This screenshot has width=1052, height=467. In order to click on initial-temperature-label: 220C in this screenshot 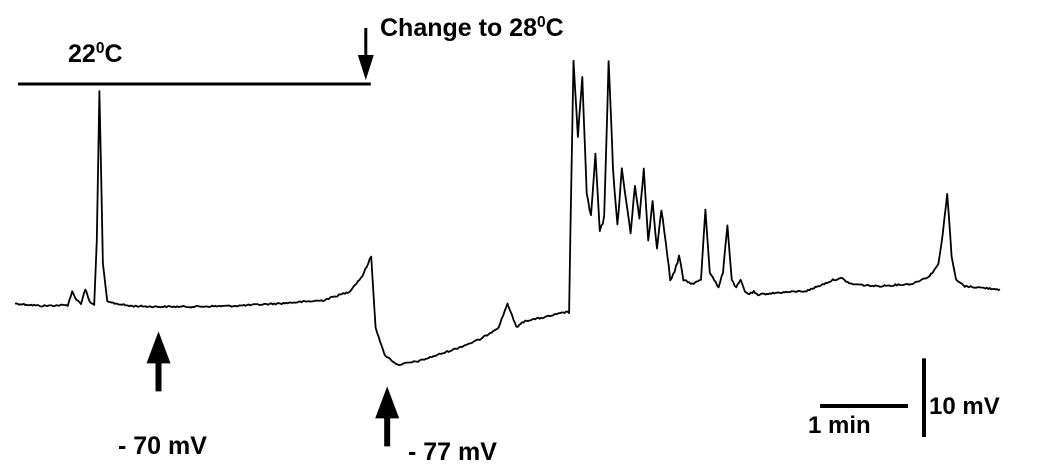, I will do `click(95, 54)`.